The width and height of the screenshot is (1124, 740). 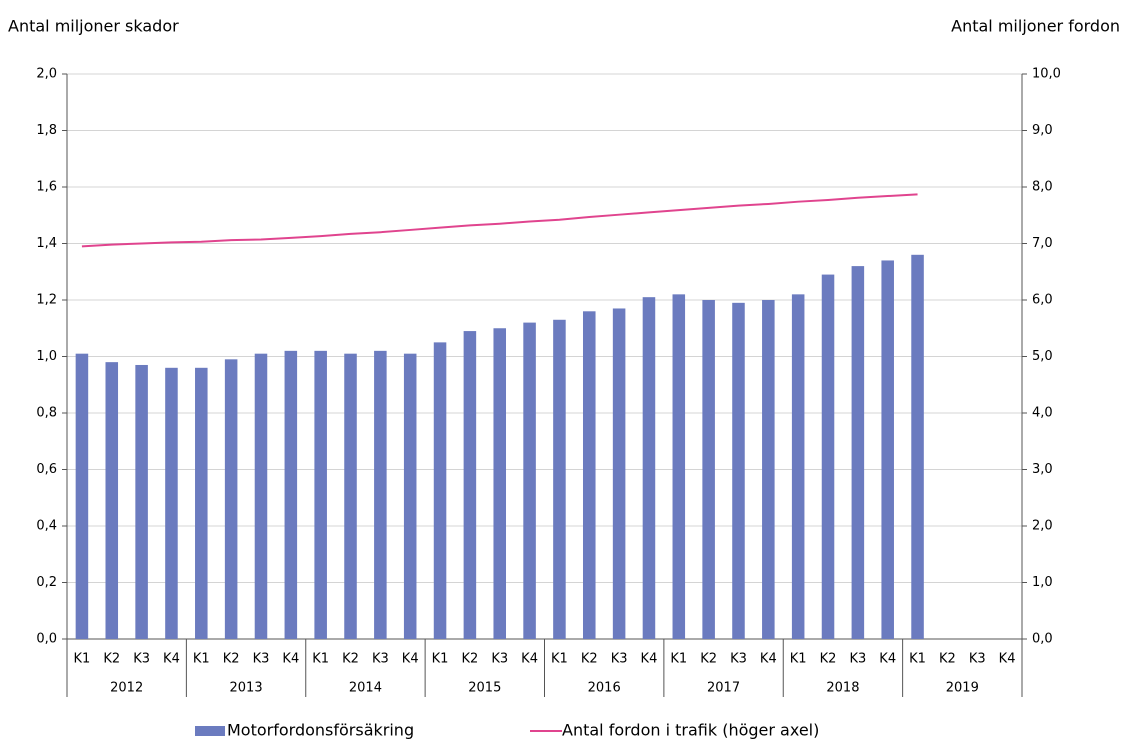 What do you see at coordinates (46, 356) in the screenshot?
I see `y-tick-label: 1,0` at bounding box center [46, 356].